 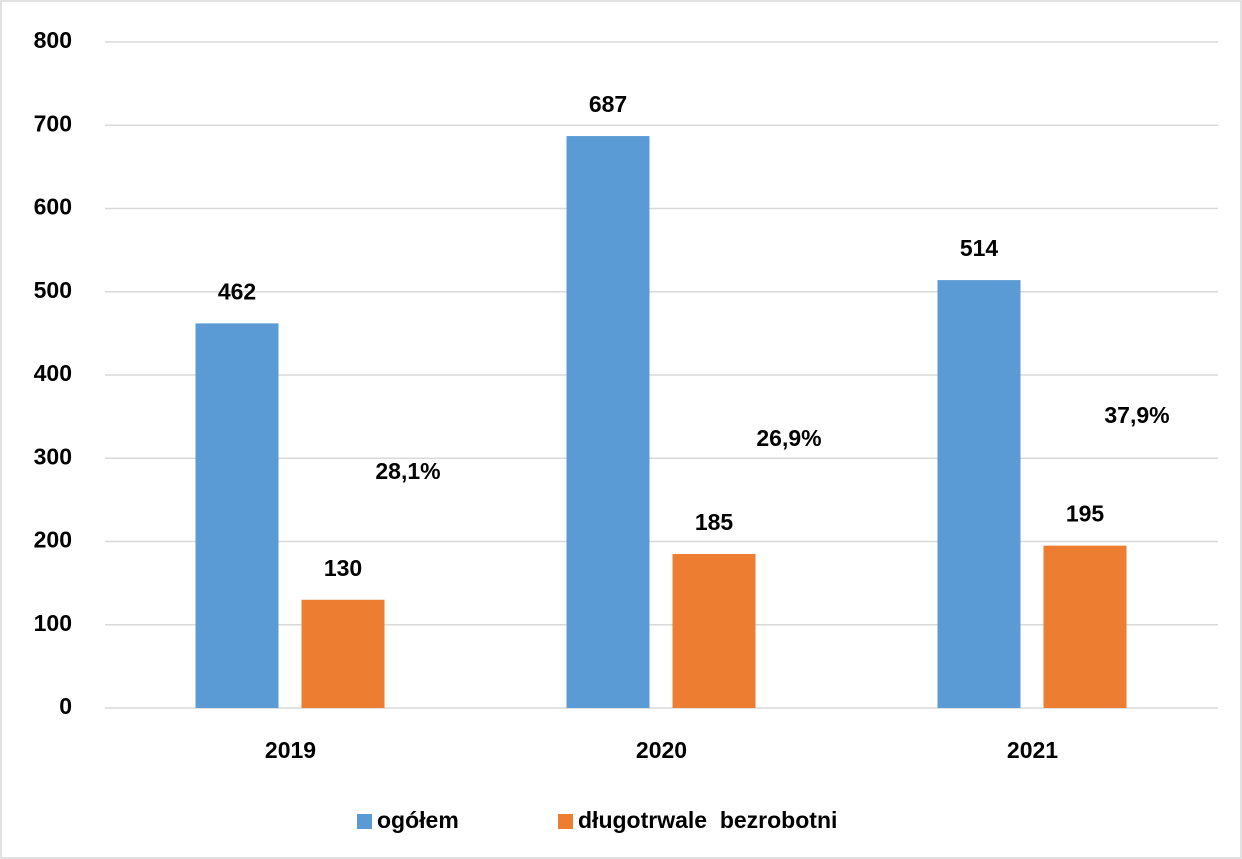 What do you see at coordinates (53, 623) in the screenshot?
I see `y-tick-label: 100` at bounding box center [53, 623].